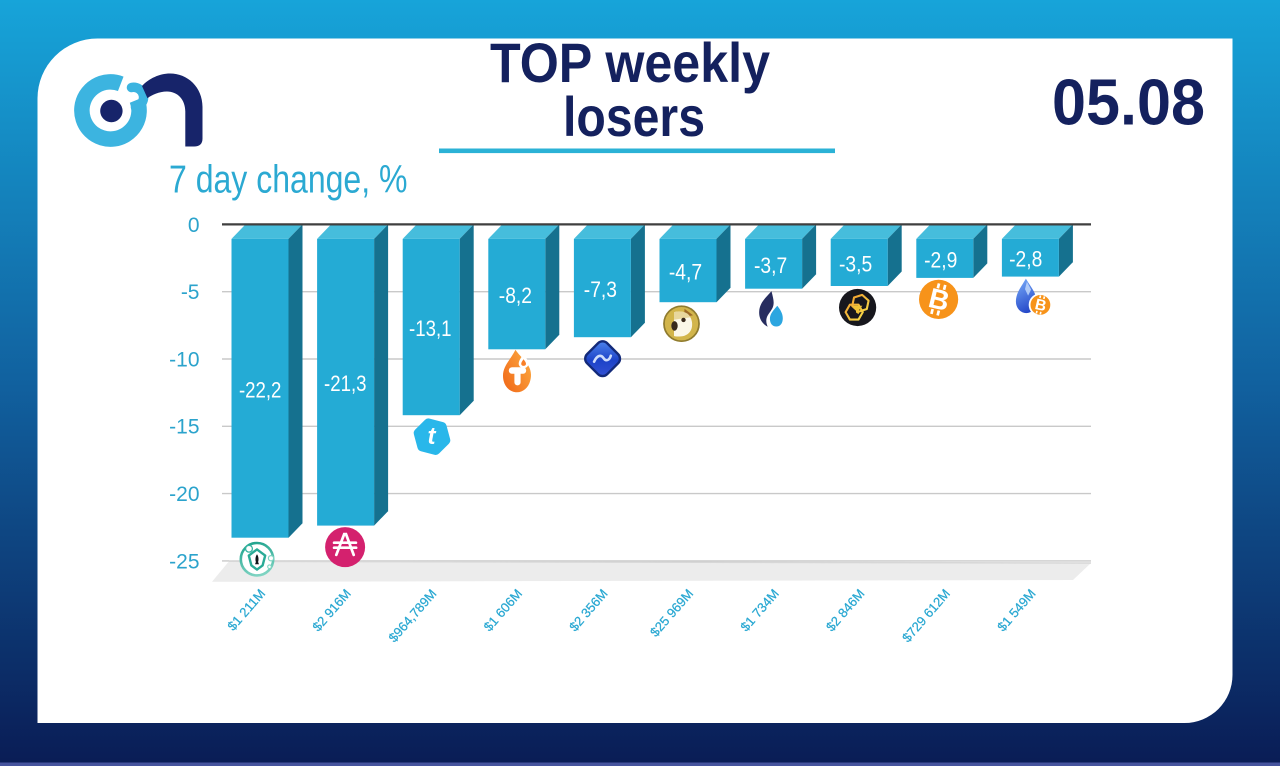 This screenshot has height=766, width=1280. What do you see at coordinates (600, 289) in the screenshot?
I see `svg-text: -7,3` at bounding box center [600, 289].